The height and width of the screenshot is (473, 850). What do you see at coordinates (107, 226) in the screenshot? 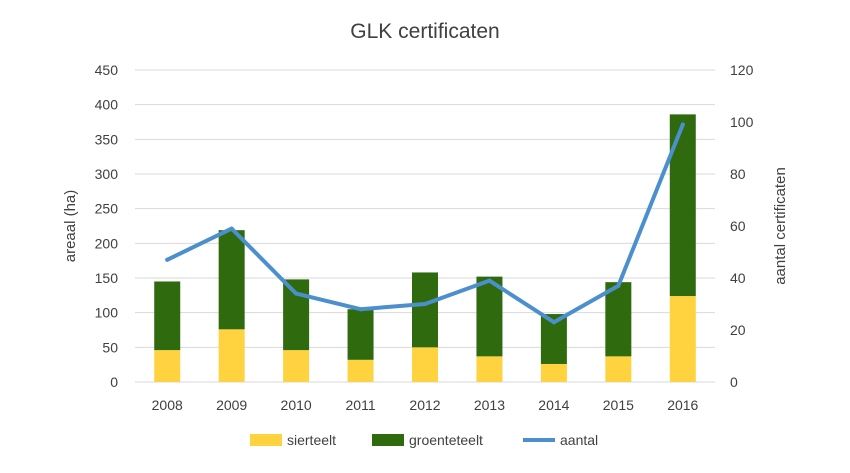
I see `left-axis-ticks: 0 50 100 150 200 250 300 350 400 450` at bounding box center [107, 226].